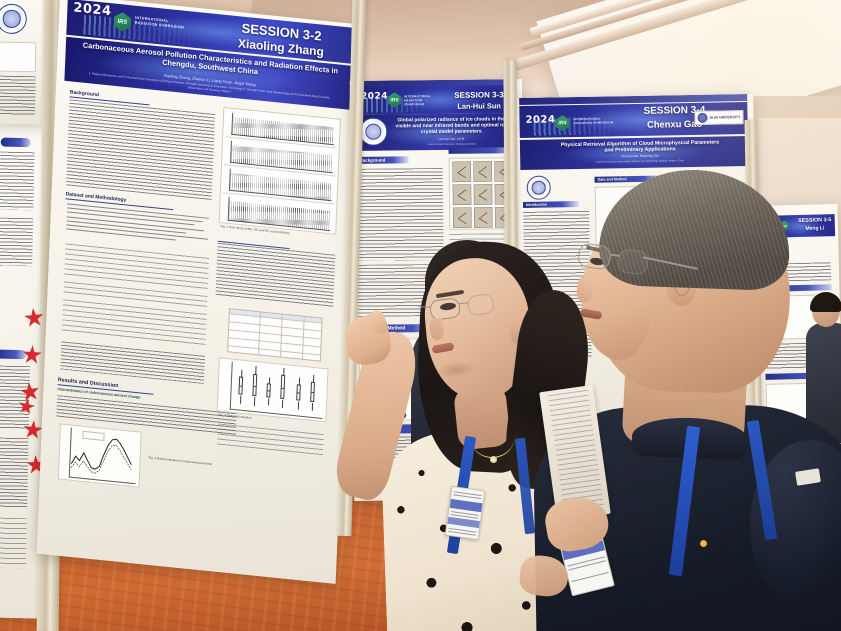  What do you see at coordinates (280, 170) in the screenshot?
I see `figure-time-series-panels` at bounding box center [280, 170].